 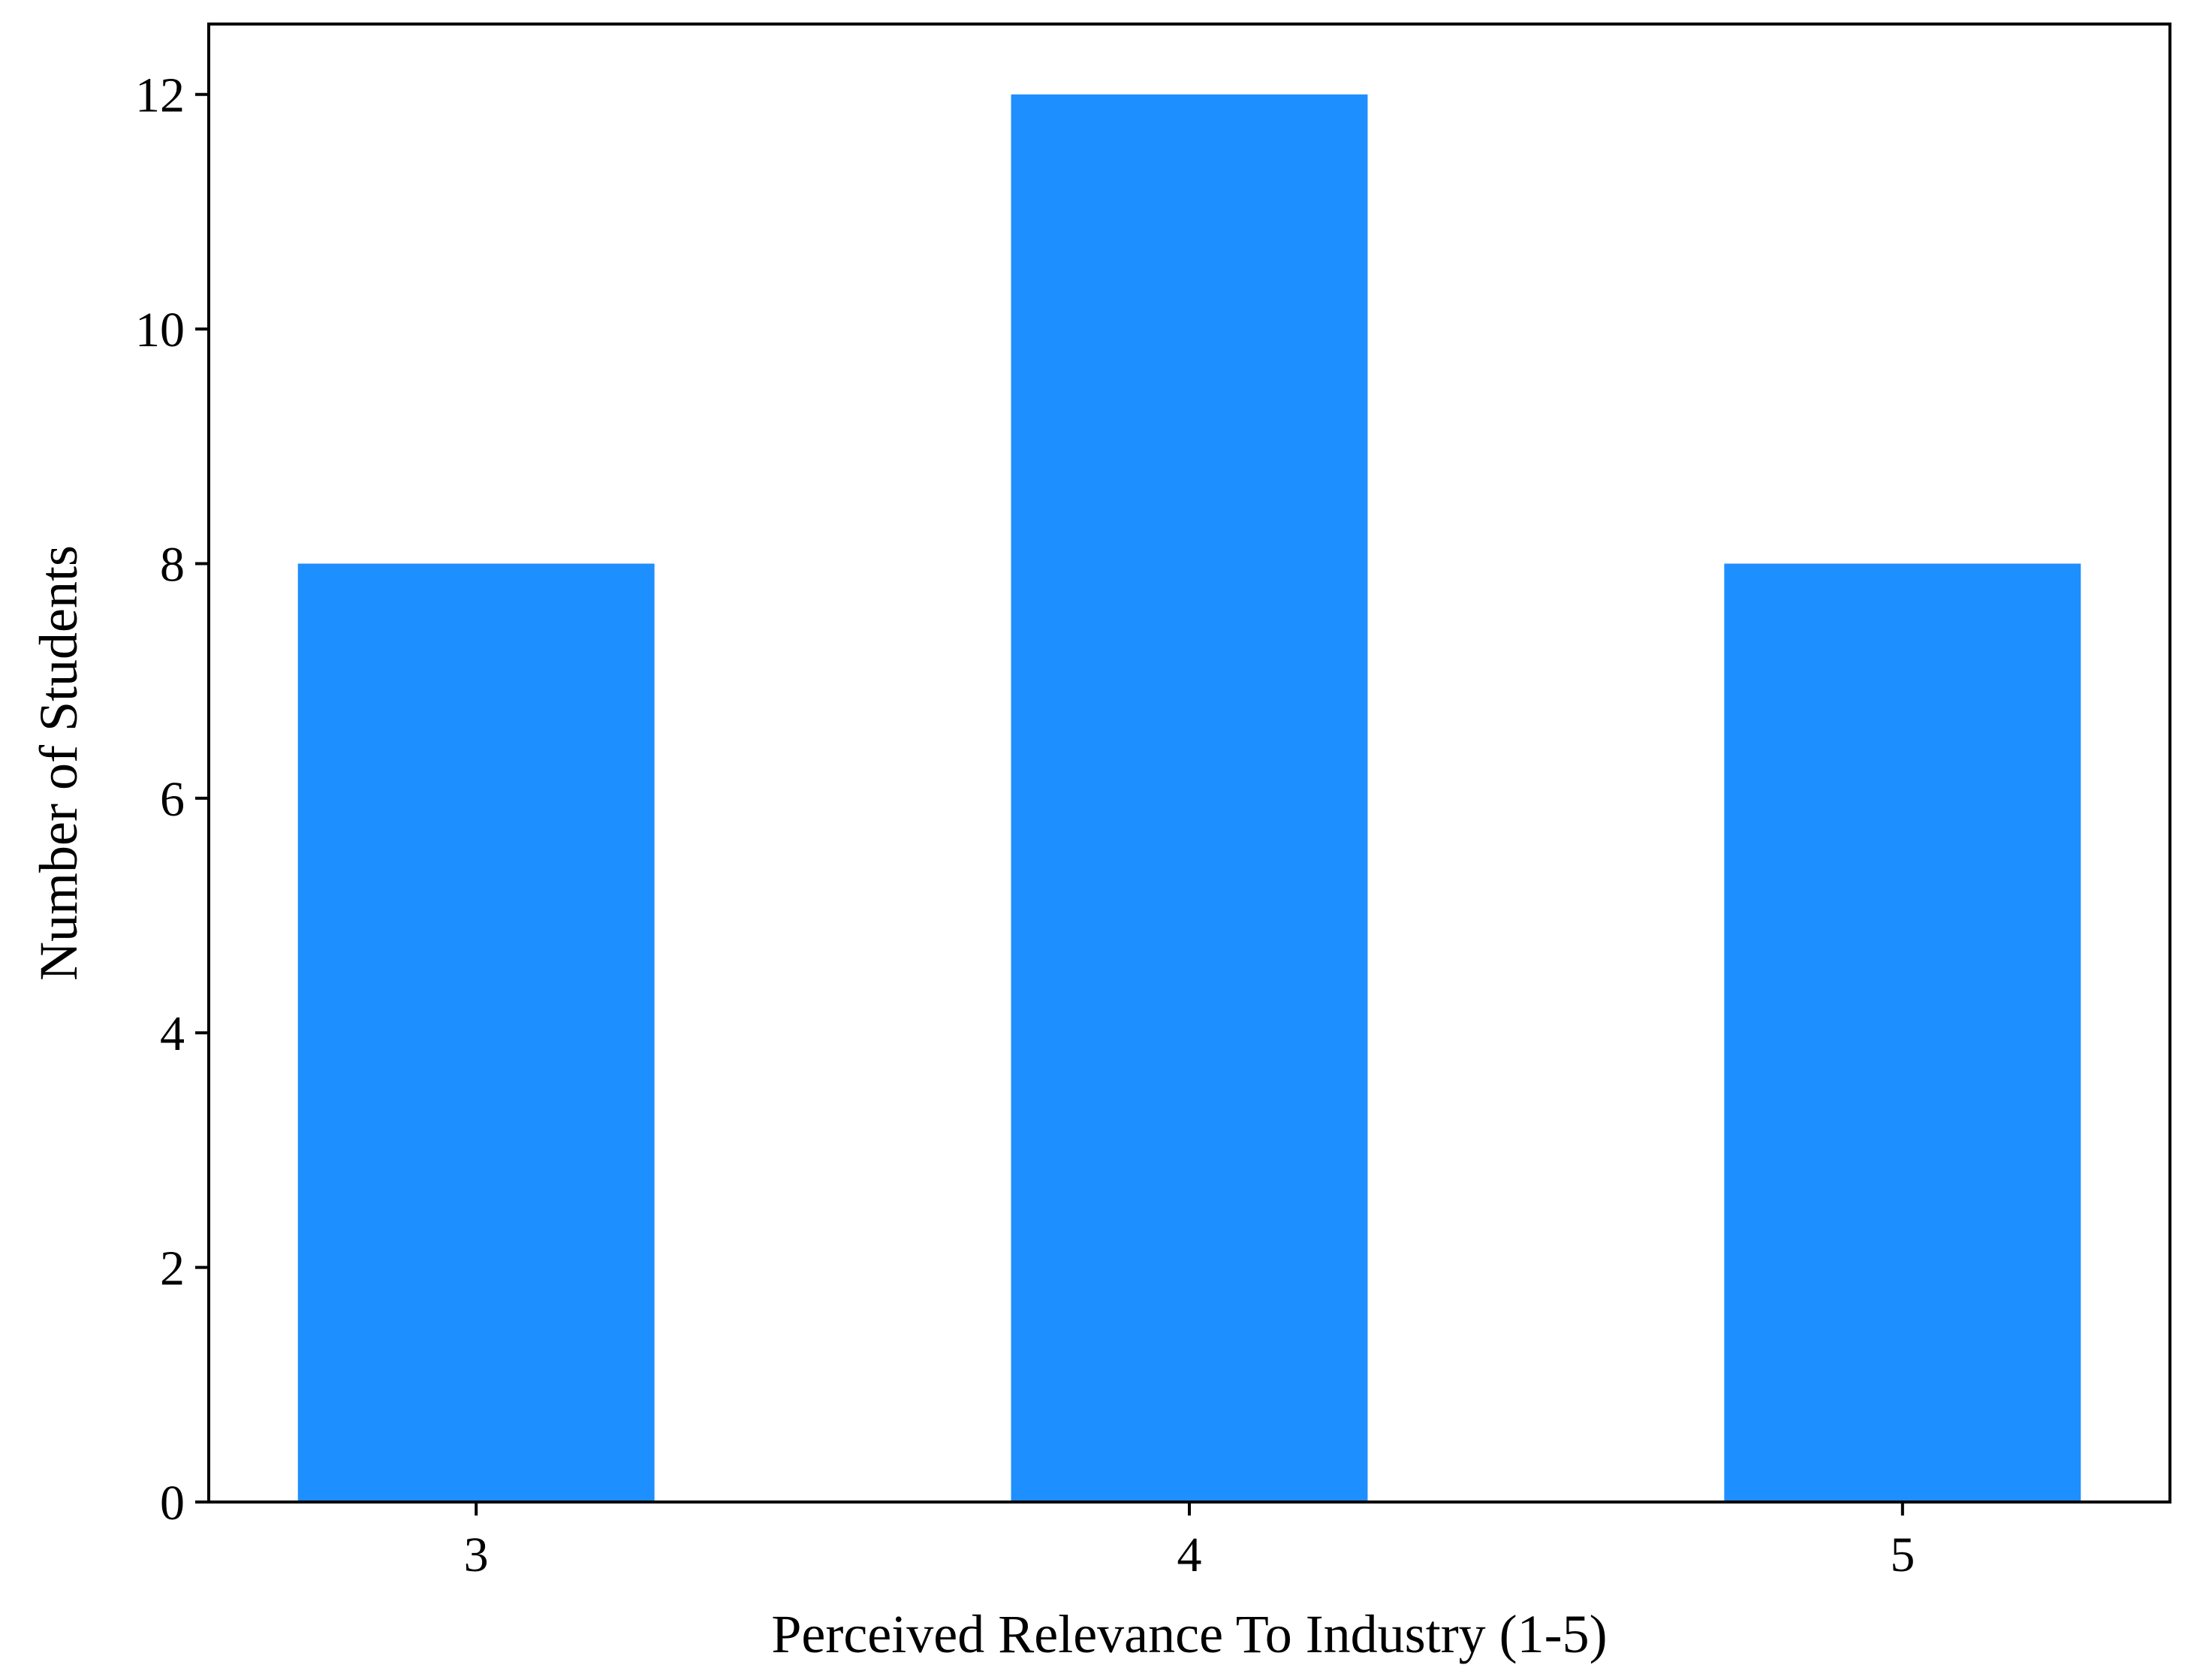 I want to click on x-axis-title: Perceived Relevance To Industry (1-5), so click(x=1189, y=1634).